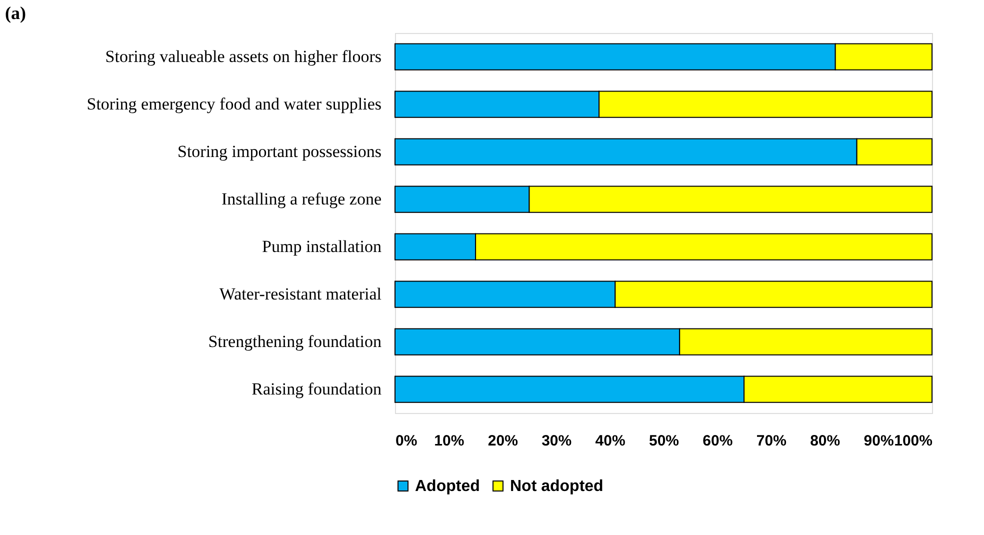 The height and width of the screenshot is (535, 984). I want to click on y-tick-label: Installing a refuge zone, so click(301, 198).